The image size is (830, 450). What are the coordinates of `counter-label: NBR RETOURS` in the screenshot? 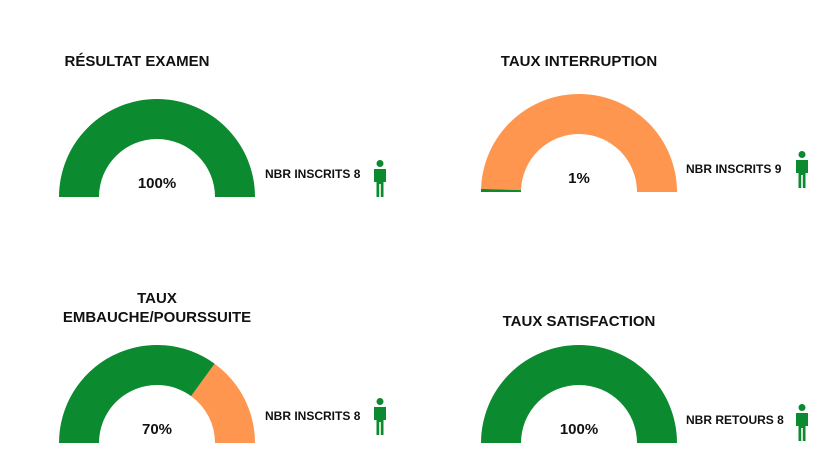 It's located at (730, 420).